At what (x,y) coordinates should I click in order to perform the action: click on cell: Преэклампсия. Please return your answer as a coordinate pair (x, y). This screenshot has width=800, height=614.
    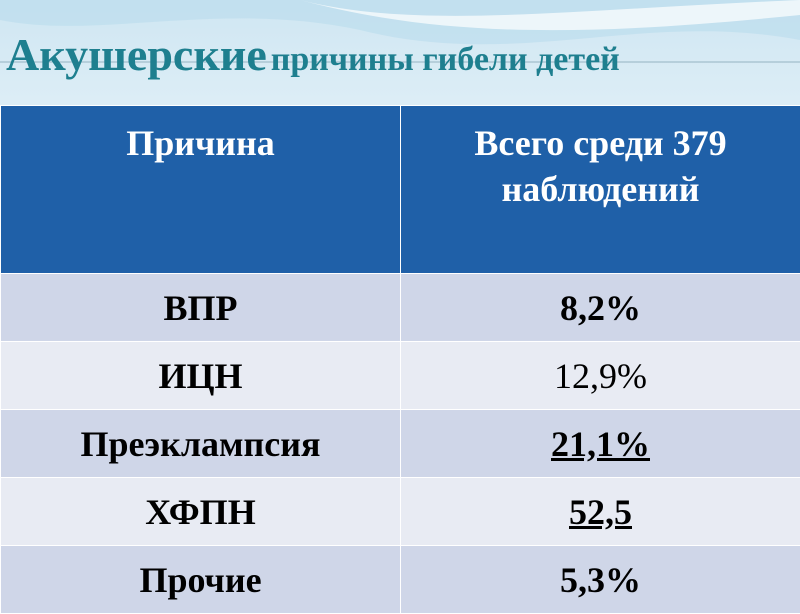
    Looking at the image, I should click on (201, 444).